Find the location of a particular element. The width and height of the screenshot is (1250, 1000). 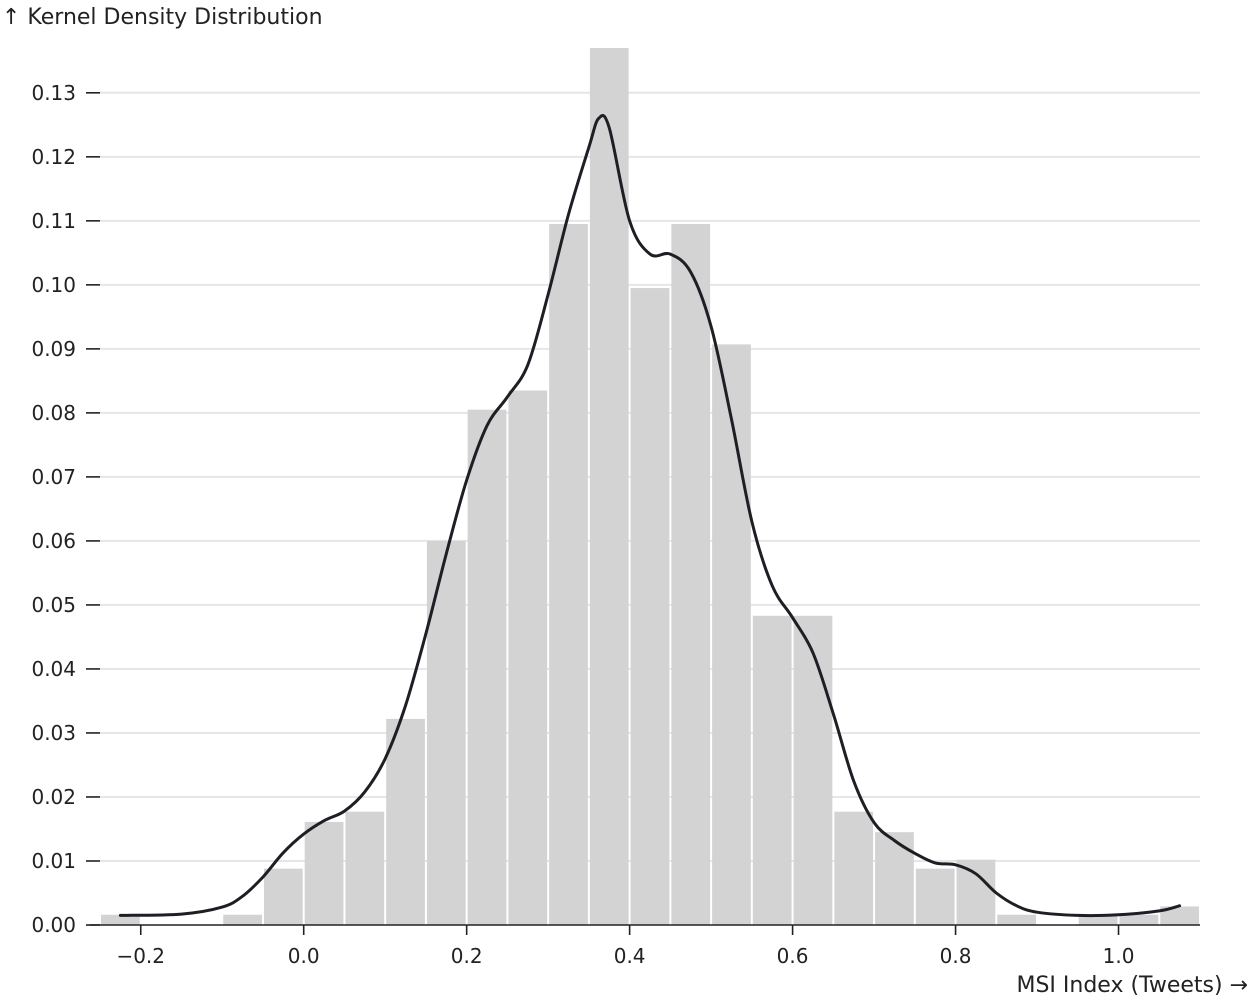

x-tick-label: 0.8 is located at coordinates (956, 956).